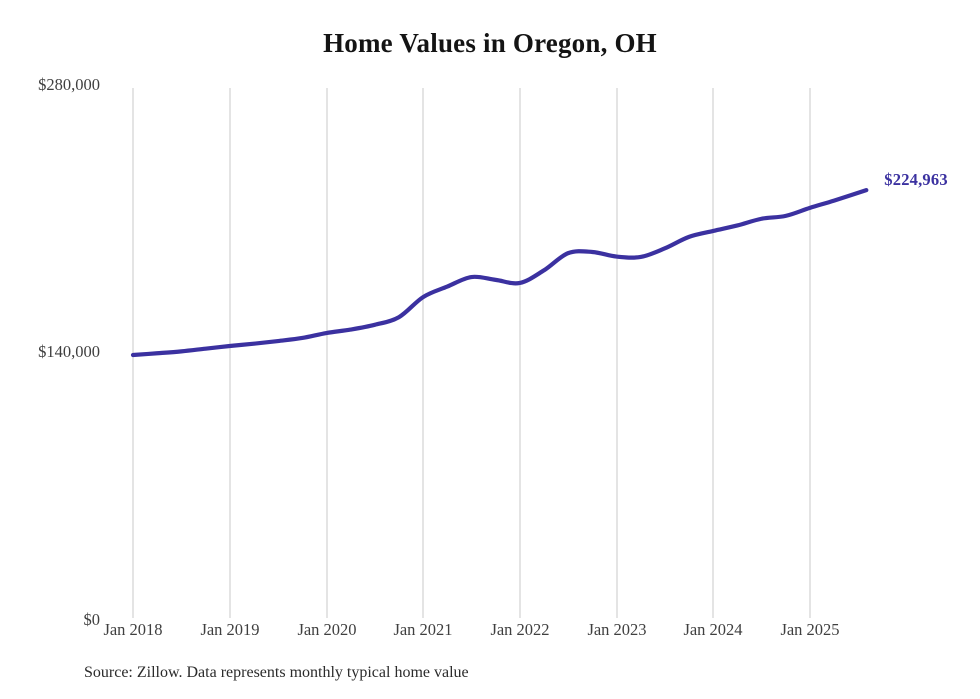 The image size is (980, 699). What do you see at coordinates (327, 629) in the screenshot?
I see `x-axis-tick-label-jan-2020: Jan 2020` at bounding box center [327, 629].